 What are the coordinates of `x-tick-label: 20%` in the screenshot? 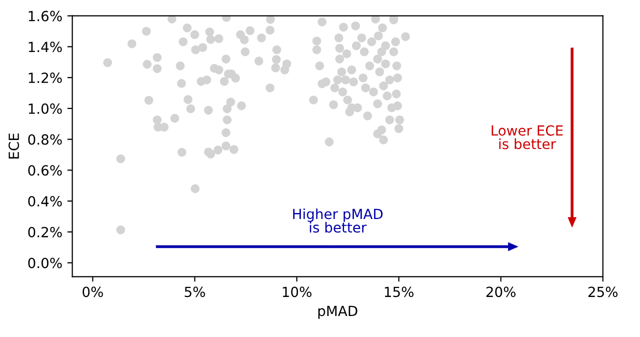 It's located at (501, 292).